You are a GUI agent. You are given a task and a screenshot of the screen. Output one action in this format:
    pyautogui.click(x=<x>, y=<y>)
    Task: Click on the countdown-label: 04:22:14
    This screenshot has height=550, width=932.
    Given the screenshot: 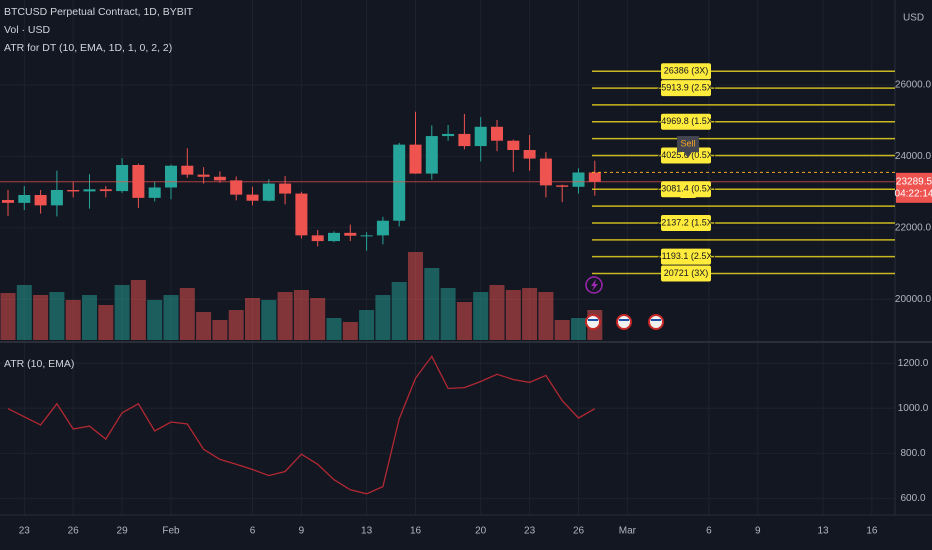 What is the action you would take?
    pyautogui.click(x=913, y=193)
    